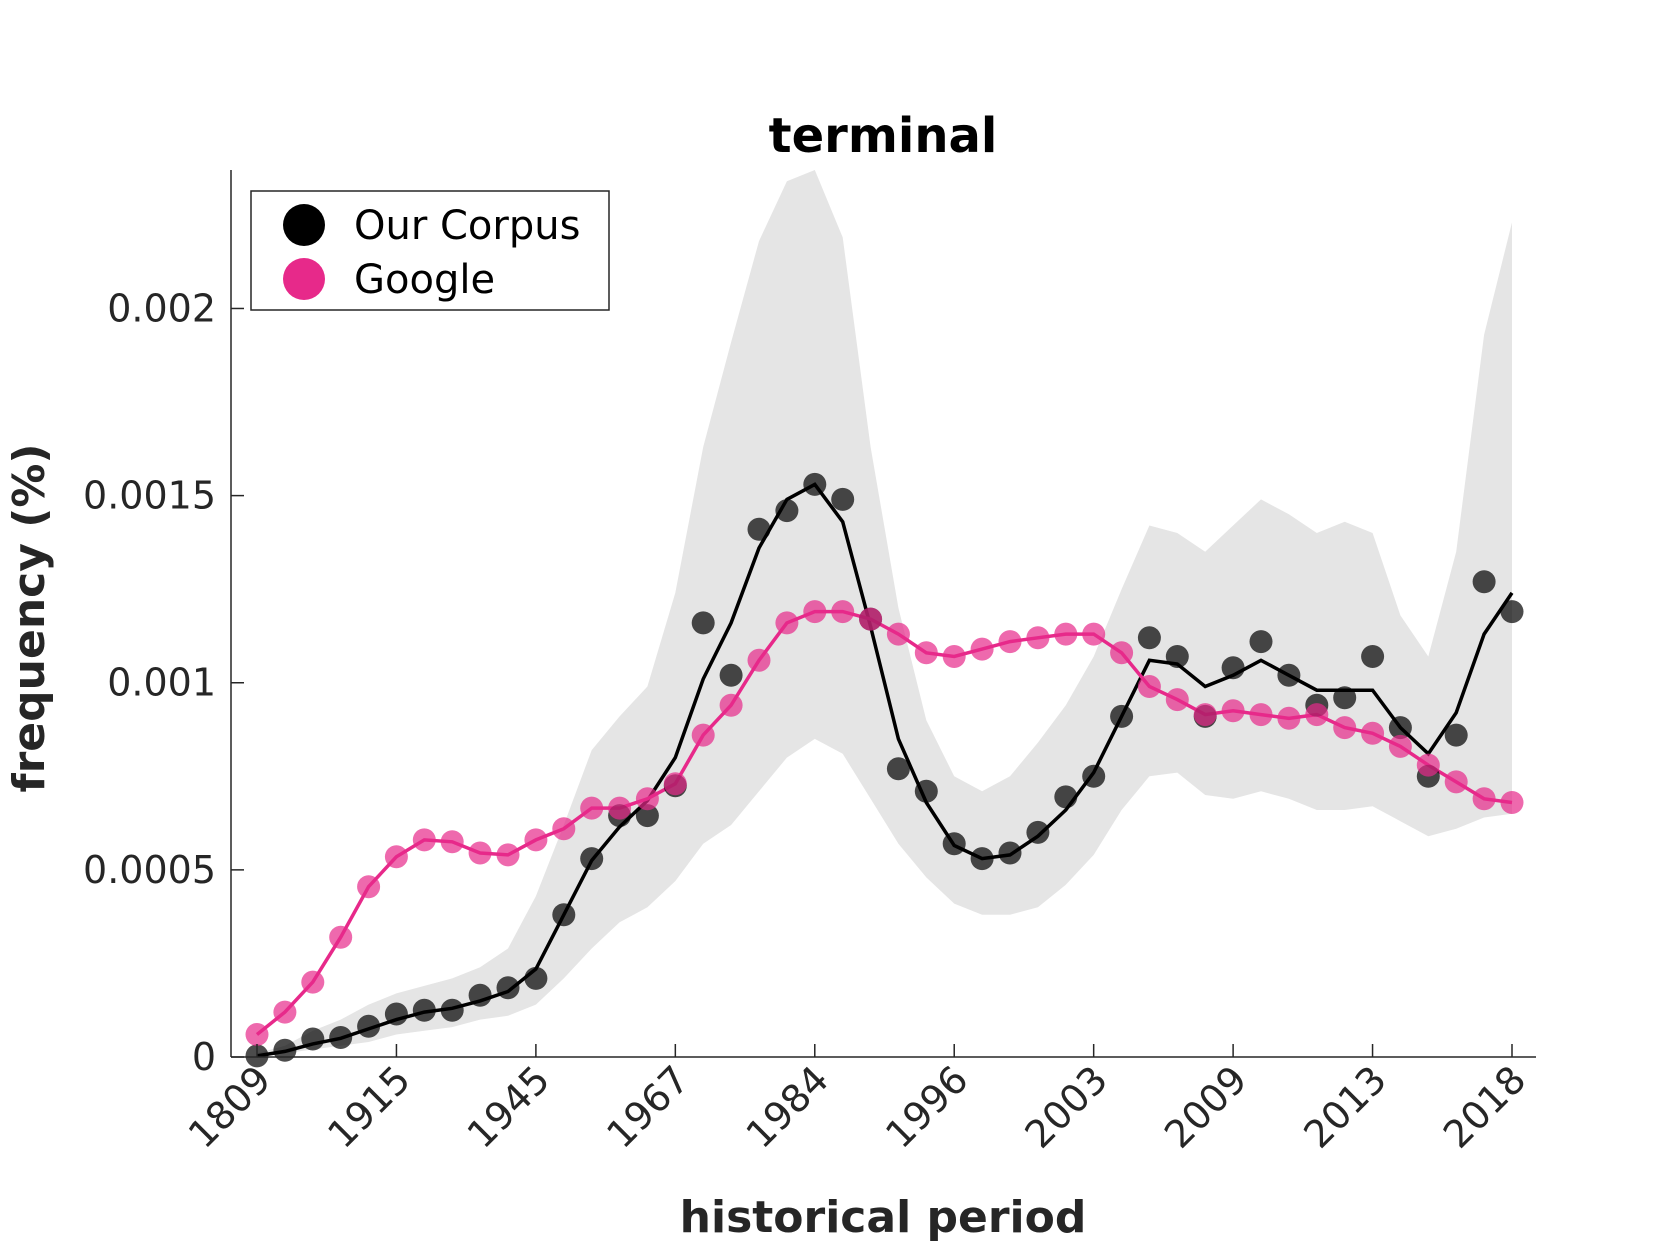 This screenshot has width=1680, height=1260. What do you see at coordinates (467, 226) in the screenshot?
I see `legend-label-corpus: Our Corpus` at bounding box center [467, 226].